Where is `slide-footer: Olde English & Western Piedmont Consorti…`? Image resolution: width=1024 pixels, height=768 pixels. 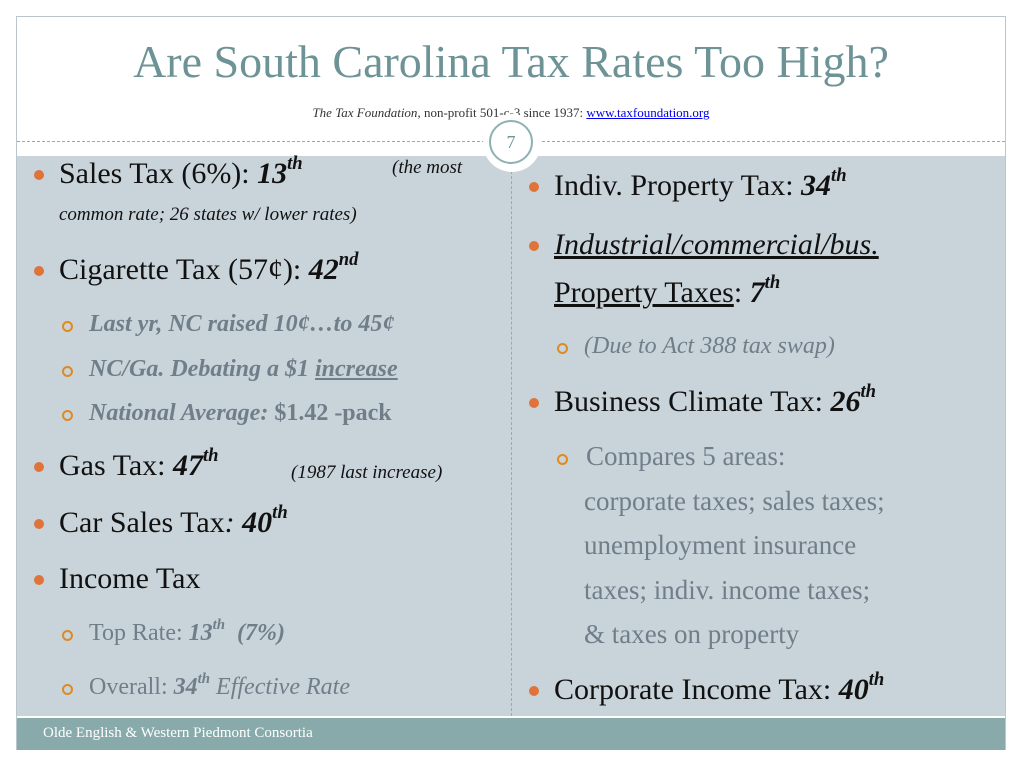
slide-footer: Olde English & Western Piedmont Consorti… is located at coordinates (511, 734).